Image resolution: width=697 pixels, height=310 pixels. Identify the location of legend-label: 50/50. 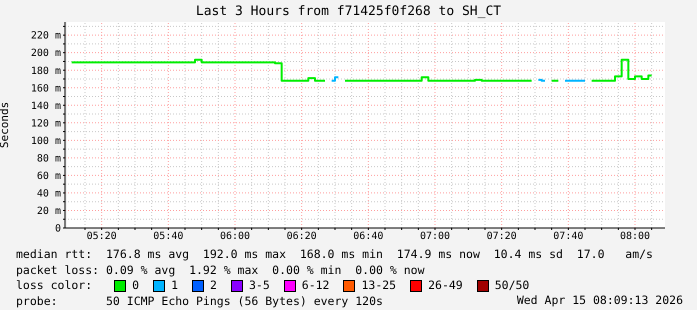
(512, 286).